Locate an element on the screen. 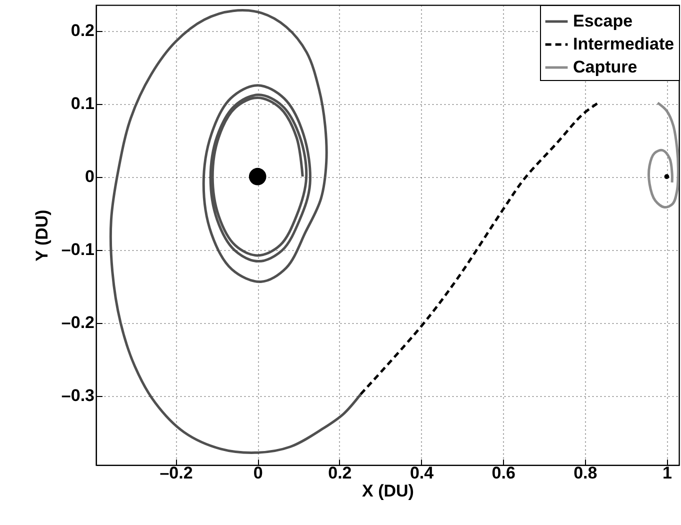  y-tick-label: –0.3 is located at coordinates (77, 396).